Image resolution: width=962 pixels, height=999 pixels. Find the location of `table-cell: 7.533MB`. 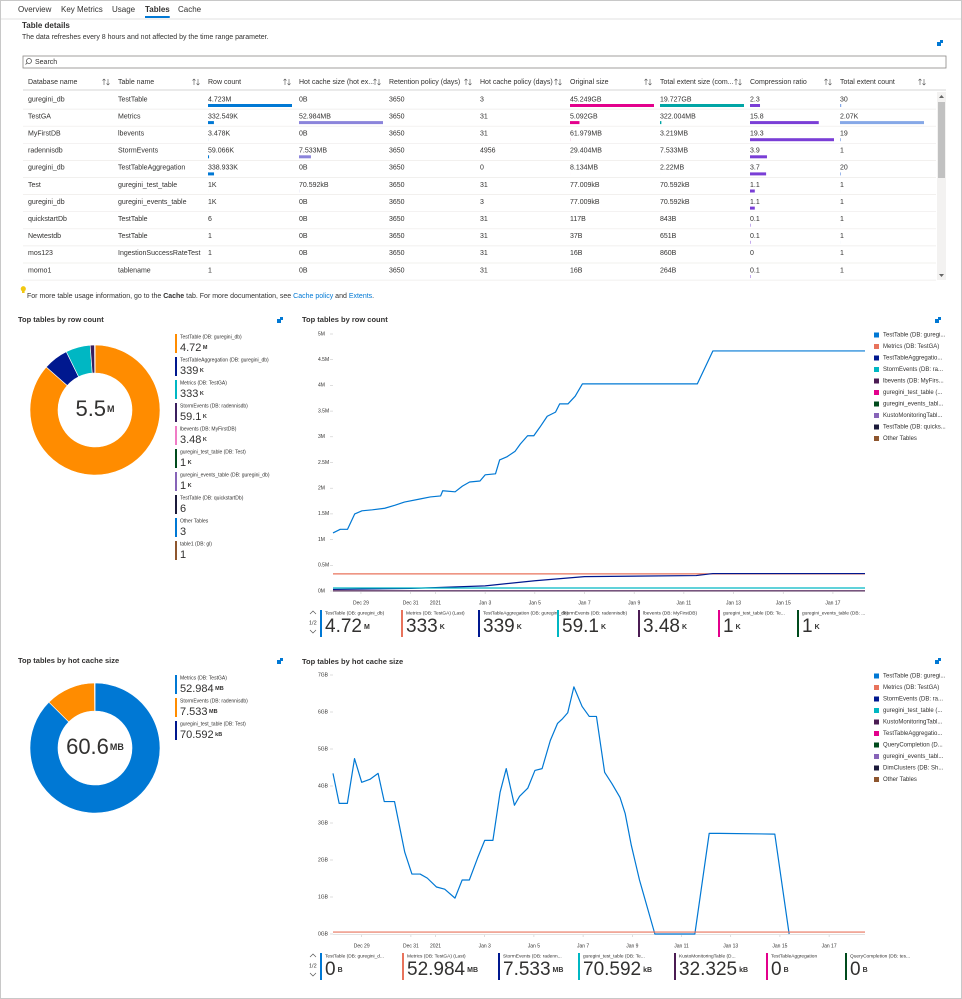

table-cell: 7.533MB is located at coordinates (313, 151).